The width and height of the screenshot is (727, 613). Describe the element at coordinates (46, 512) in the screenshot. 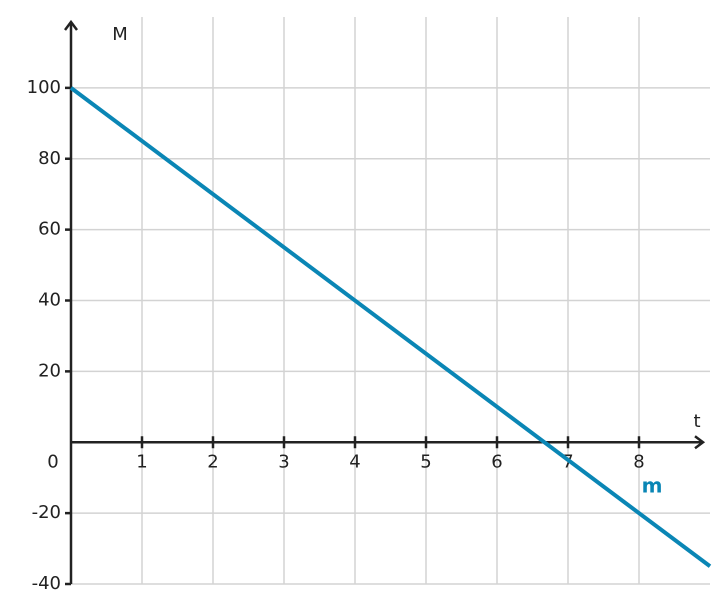

I see `y-tick-label: -20` at that location.